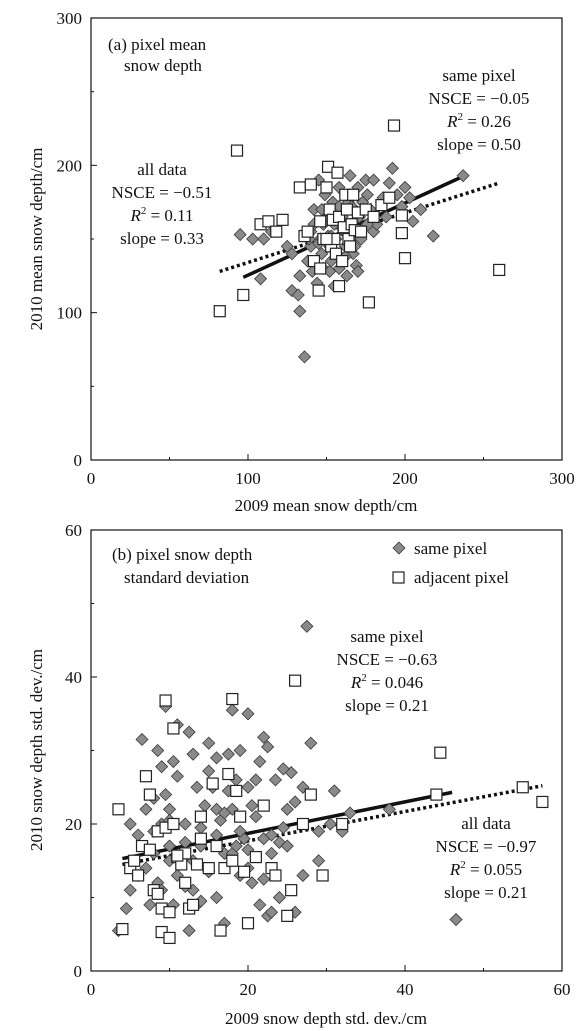  Describe the element at coordinates (562, 989) in the screenshot. I see `panel-b-x-tick-label: 60` at that location.